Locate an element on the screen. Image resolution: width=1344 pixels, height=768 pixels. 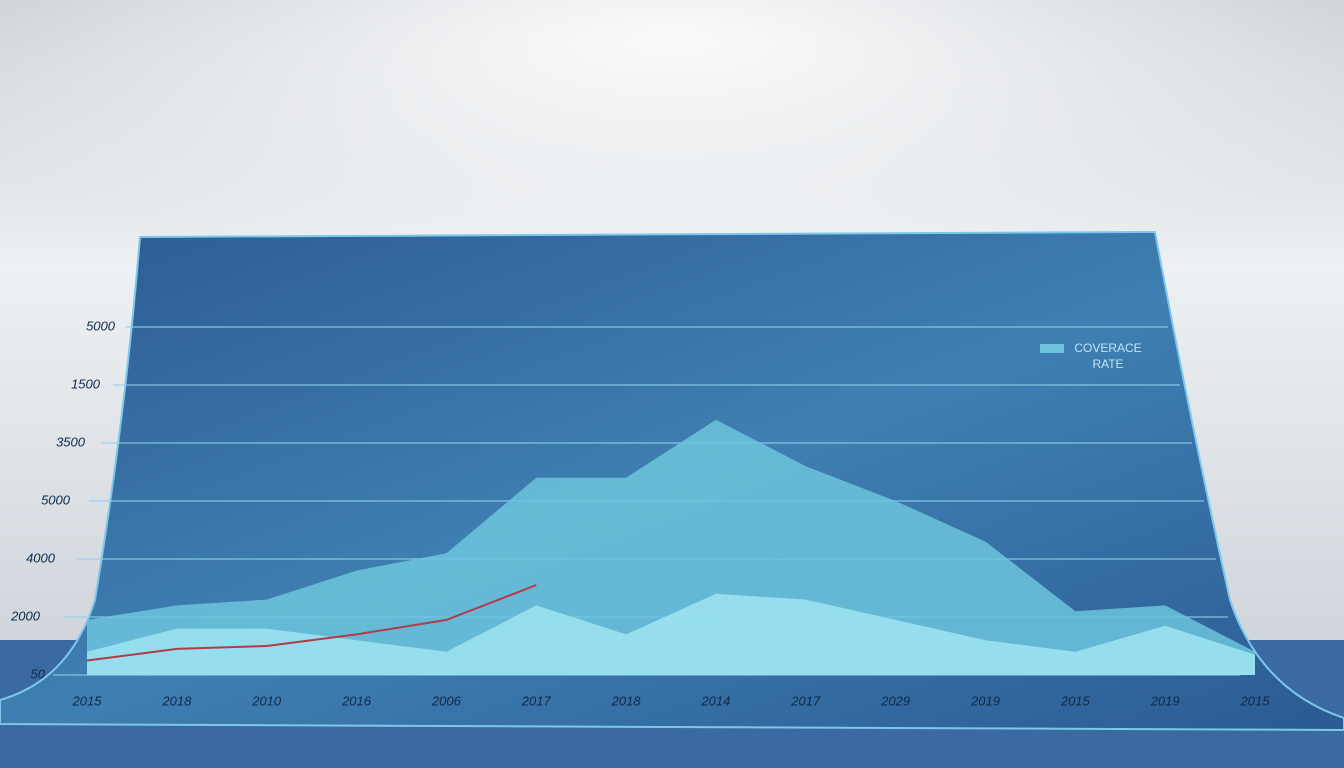
y-tick-label: 4000 is located at coordinates (41, 557).